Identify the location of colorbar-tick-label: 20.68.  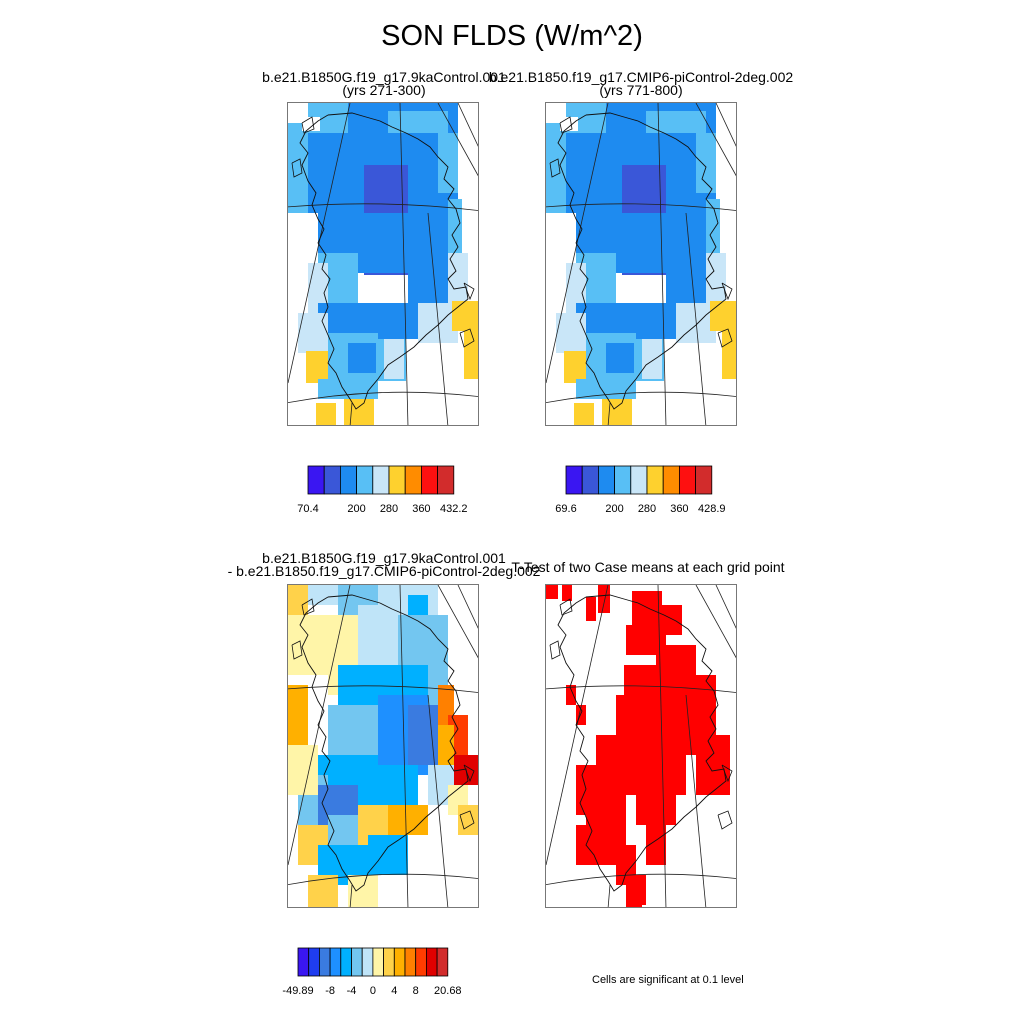
(448, 991).